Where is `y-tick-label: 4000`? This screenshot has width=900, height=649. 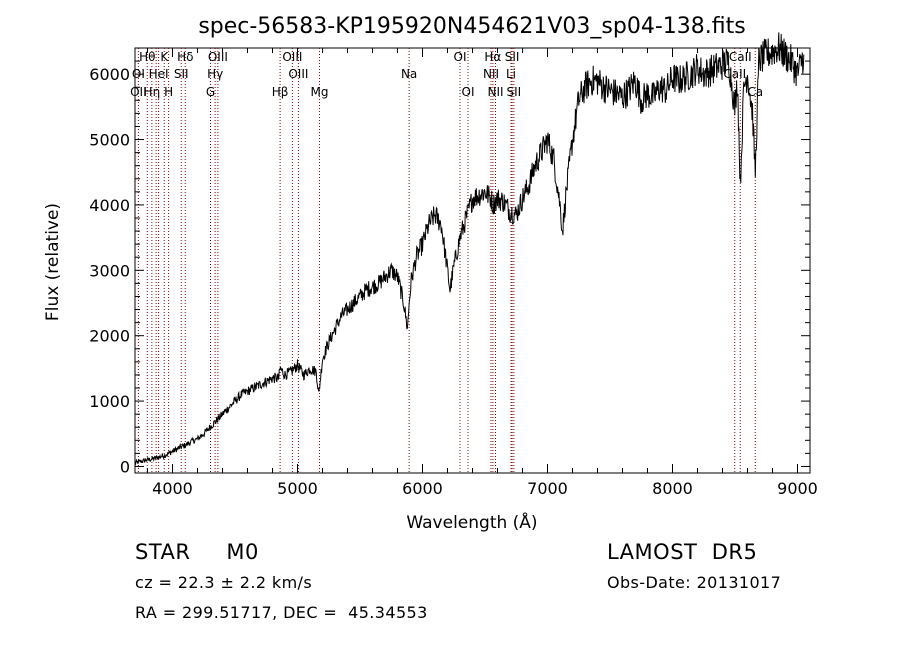
y-tick-label: 4000 is located at coordinates (109, 205).